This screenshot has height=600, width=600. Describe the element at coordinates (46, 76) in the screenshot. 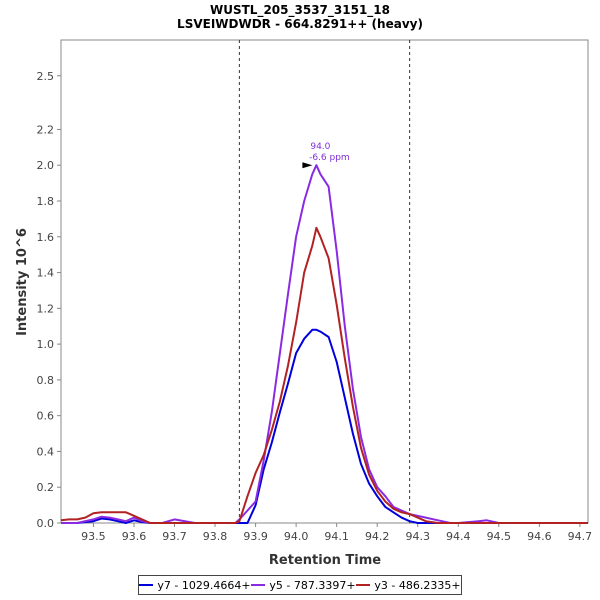

I see `y-tick-label: 2.5` at that location.